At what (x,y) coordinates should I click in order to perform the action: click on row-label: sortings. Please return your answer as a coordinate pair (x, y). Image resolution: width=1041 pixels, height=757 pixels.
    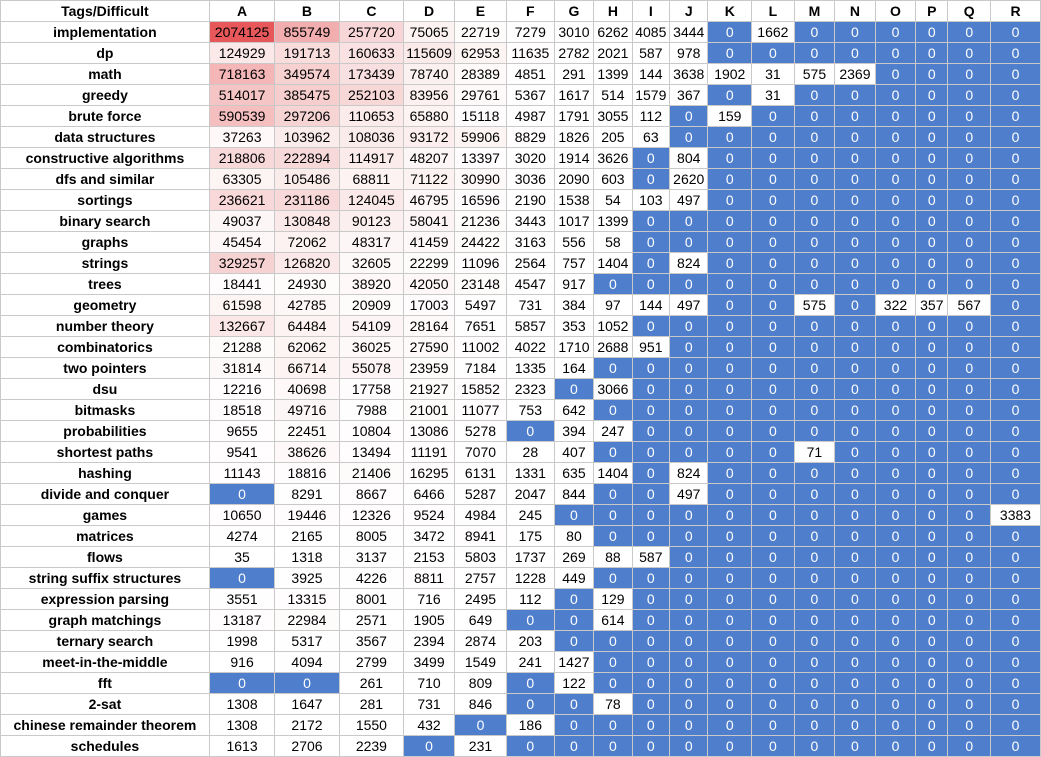
    Looking at the image, I should click on (105, 200).